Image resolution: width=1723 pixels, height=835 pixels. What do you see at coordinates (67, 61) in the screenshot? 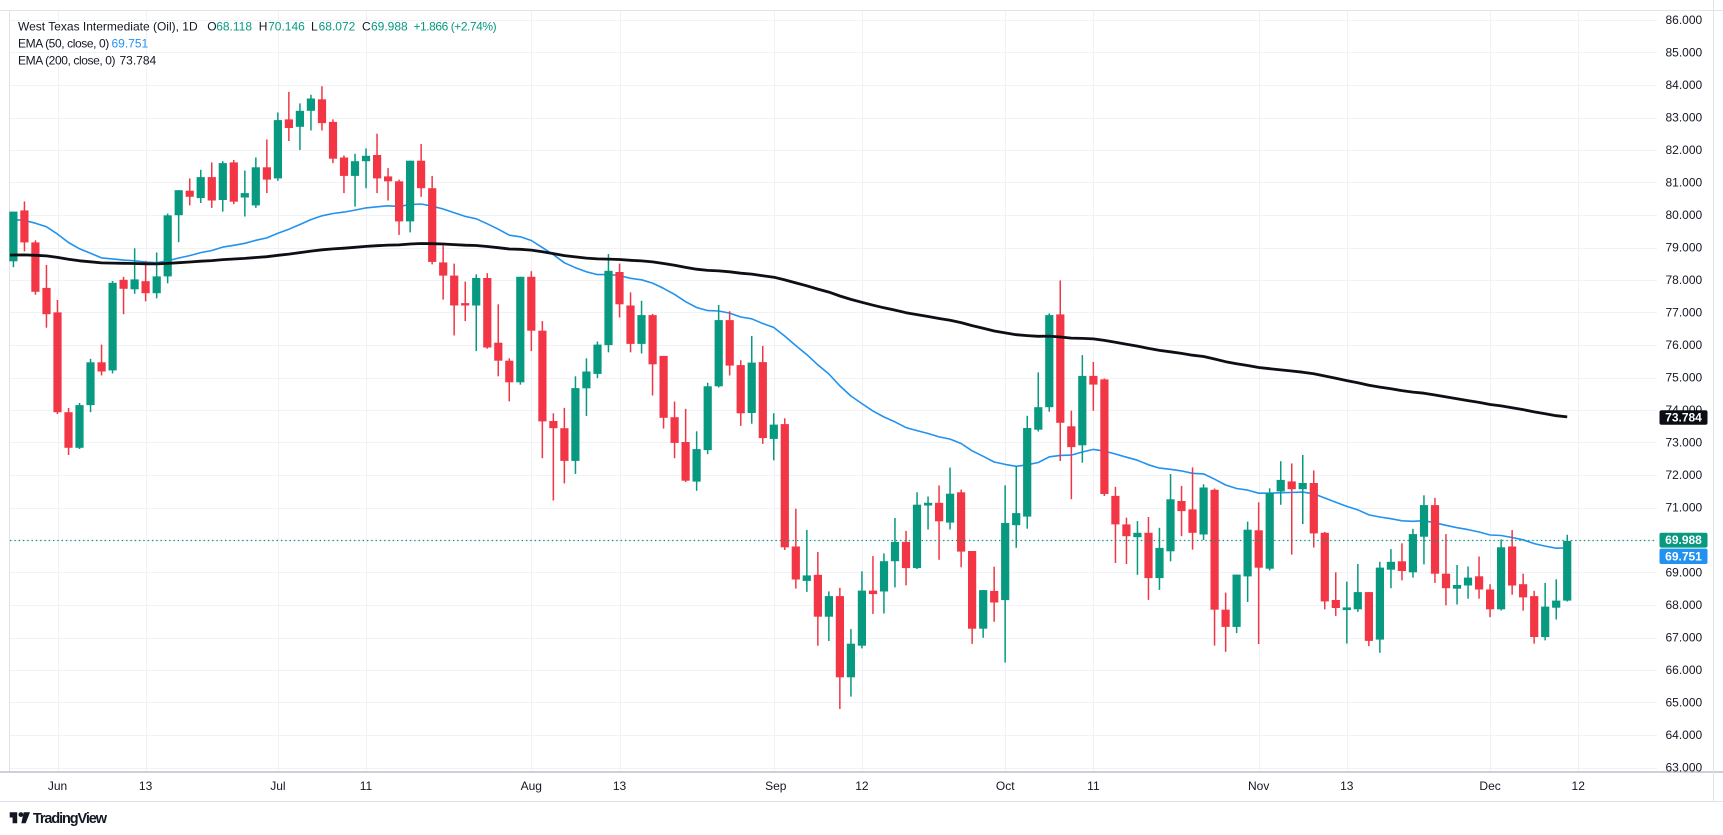
I see `svg-text: EMA (200, close, 0)` at bounding box center [67, 61].